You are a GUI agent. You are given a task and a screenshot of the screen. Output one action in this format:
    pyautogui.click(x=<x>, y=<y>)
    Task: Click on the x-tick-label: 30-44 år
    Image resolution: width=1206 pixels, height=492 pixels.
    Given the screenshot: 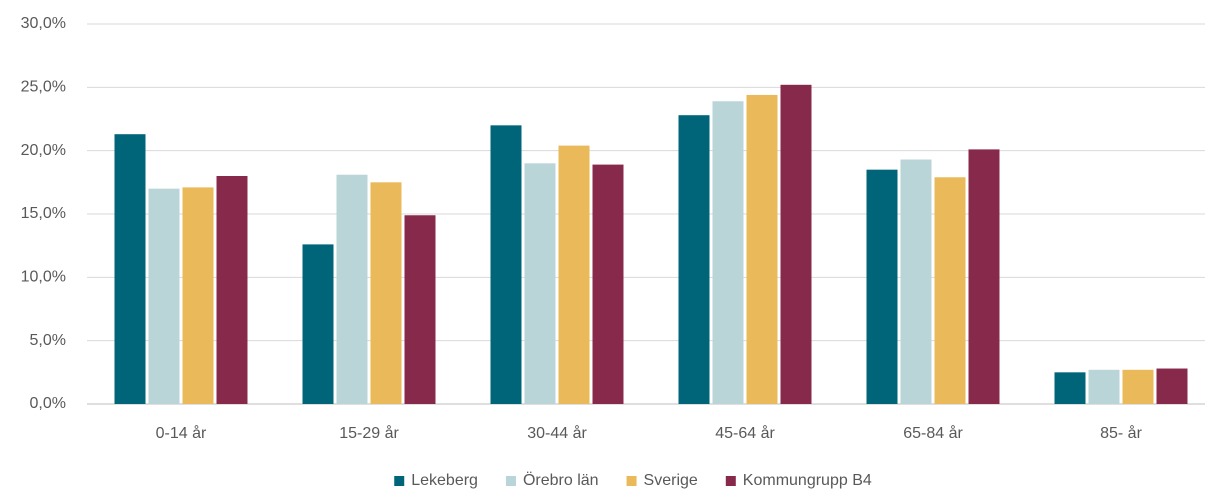 What is the action you would take?
    pyautogui.click(x=557, y=433)
    